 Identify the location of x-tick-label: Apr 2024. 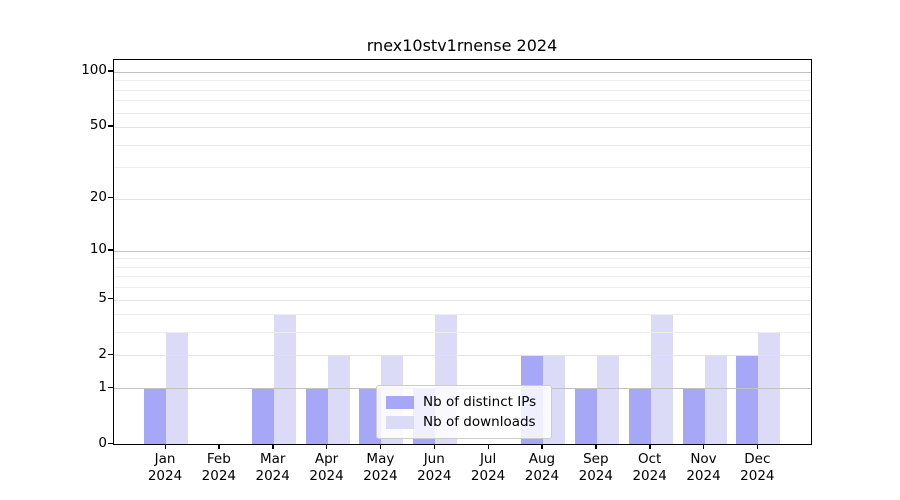
(326, 467).